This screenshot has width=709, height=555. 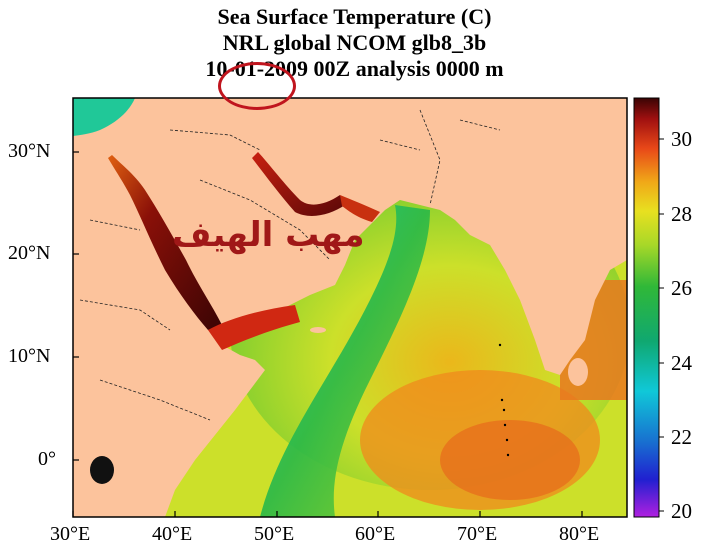 What do you see at coordinates (504, 400) in the screenshot?
I see `atolls` at bounding box center [504, 400].